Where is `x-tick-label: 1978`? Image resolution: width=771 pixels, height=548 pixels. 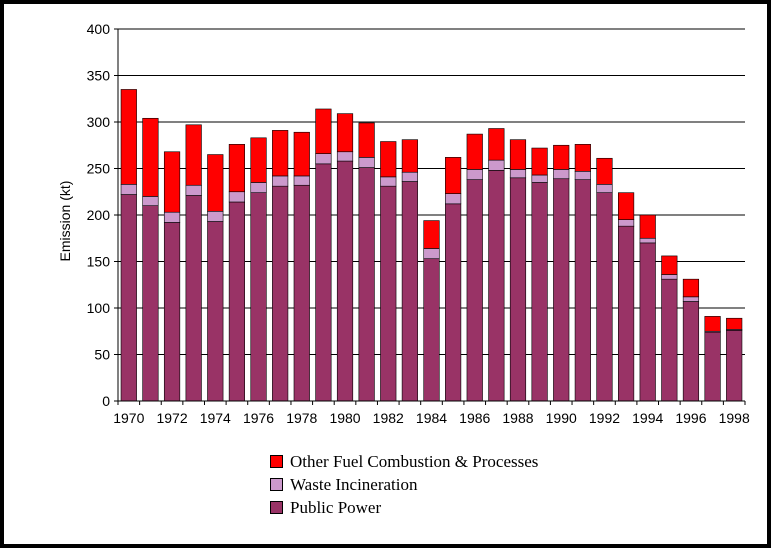
x-tick-label: 1978 is located at coordinates (301, 418).